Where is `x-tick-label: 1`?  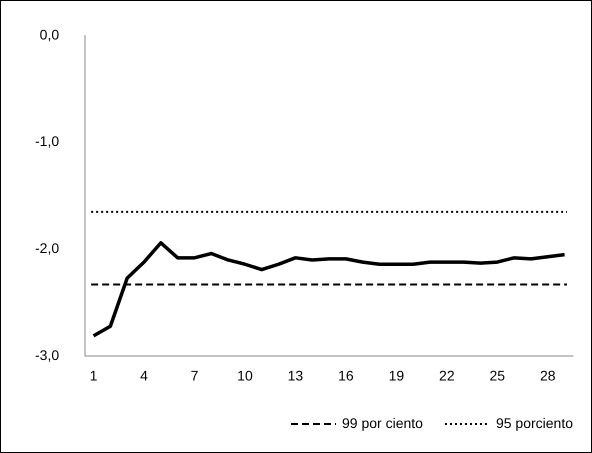
x-tick-label: 1 is located at coordinates (94, 375).